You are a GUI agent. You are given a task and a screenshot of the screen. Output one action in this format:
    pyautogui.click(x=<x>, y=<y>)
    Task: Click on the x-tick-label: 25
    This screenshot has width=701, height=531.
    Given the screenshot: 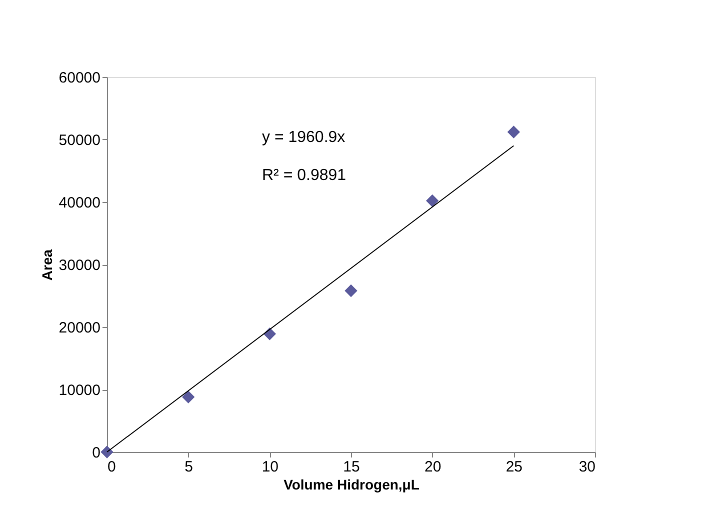 What is the action you would take?
    pyautogui.click(x=514, y=467)
    